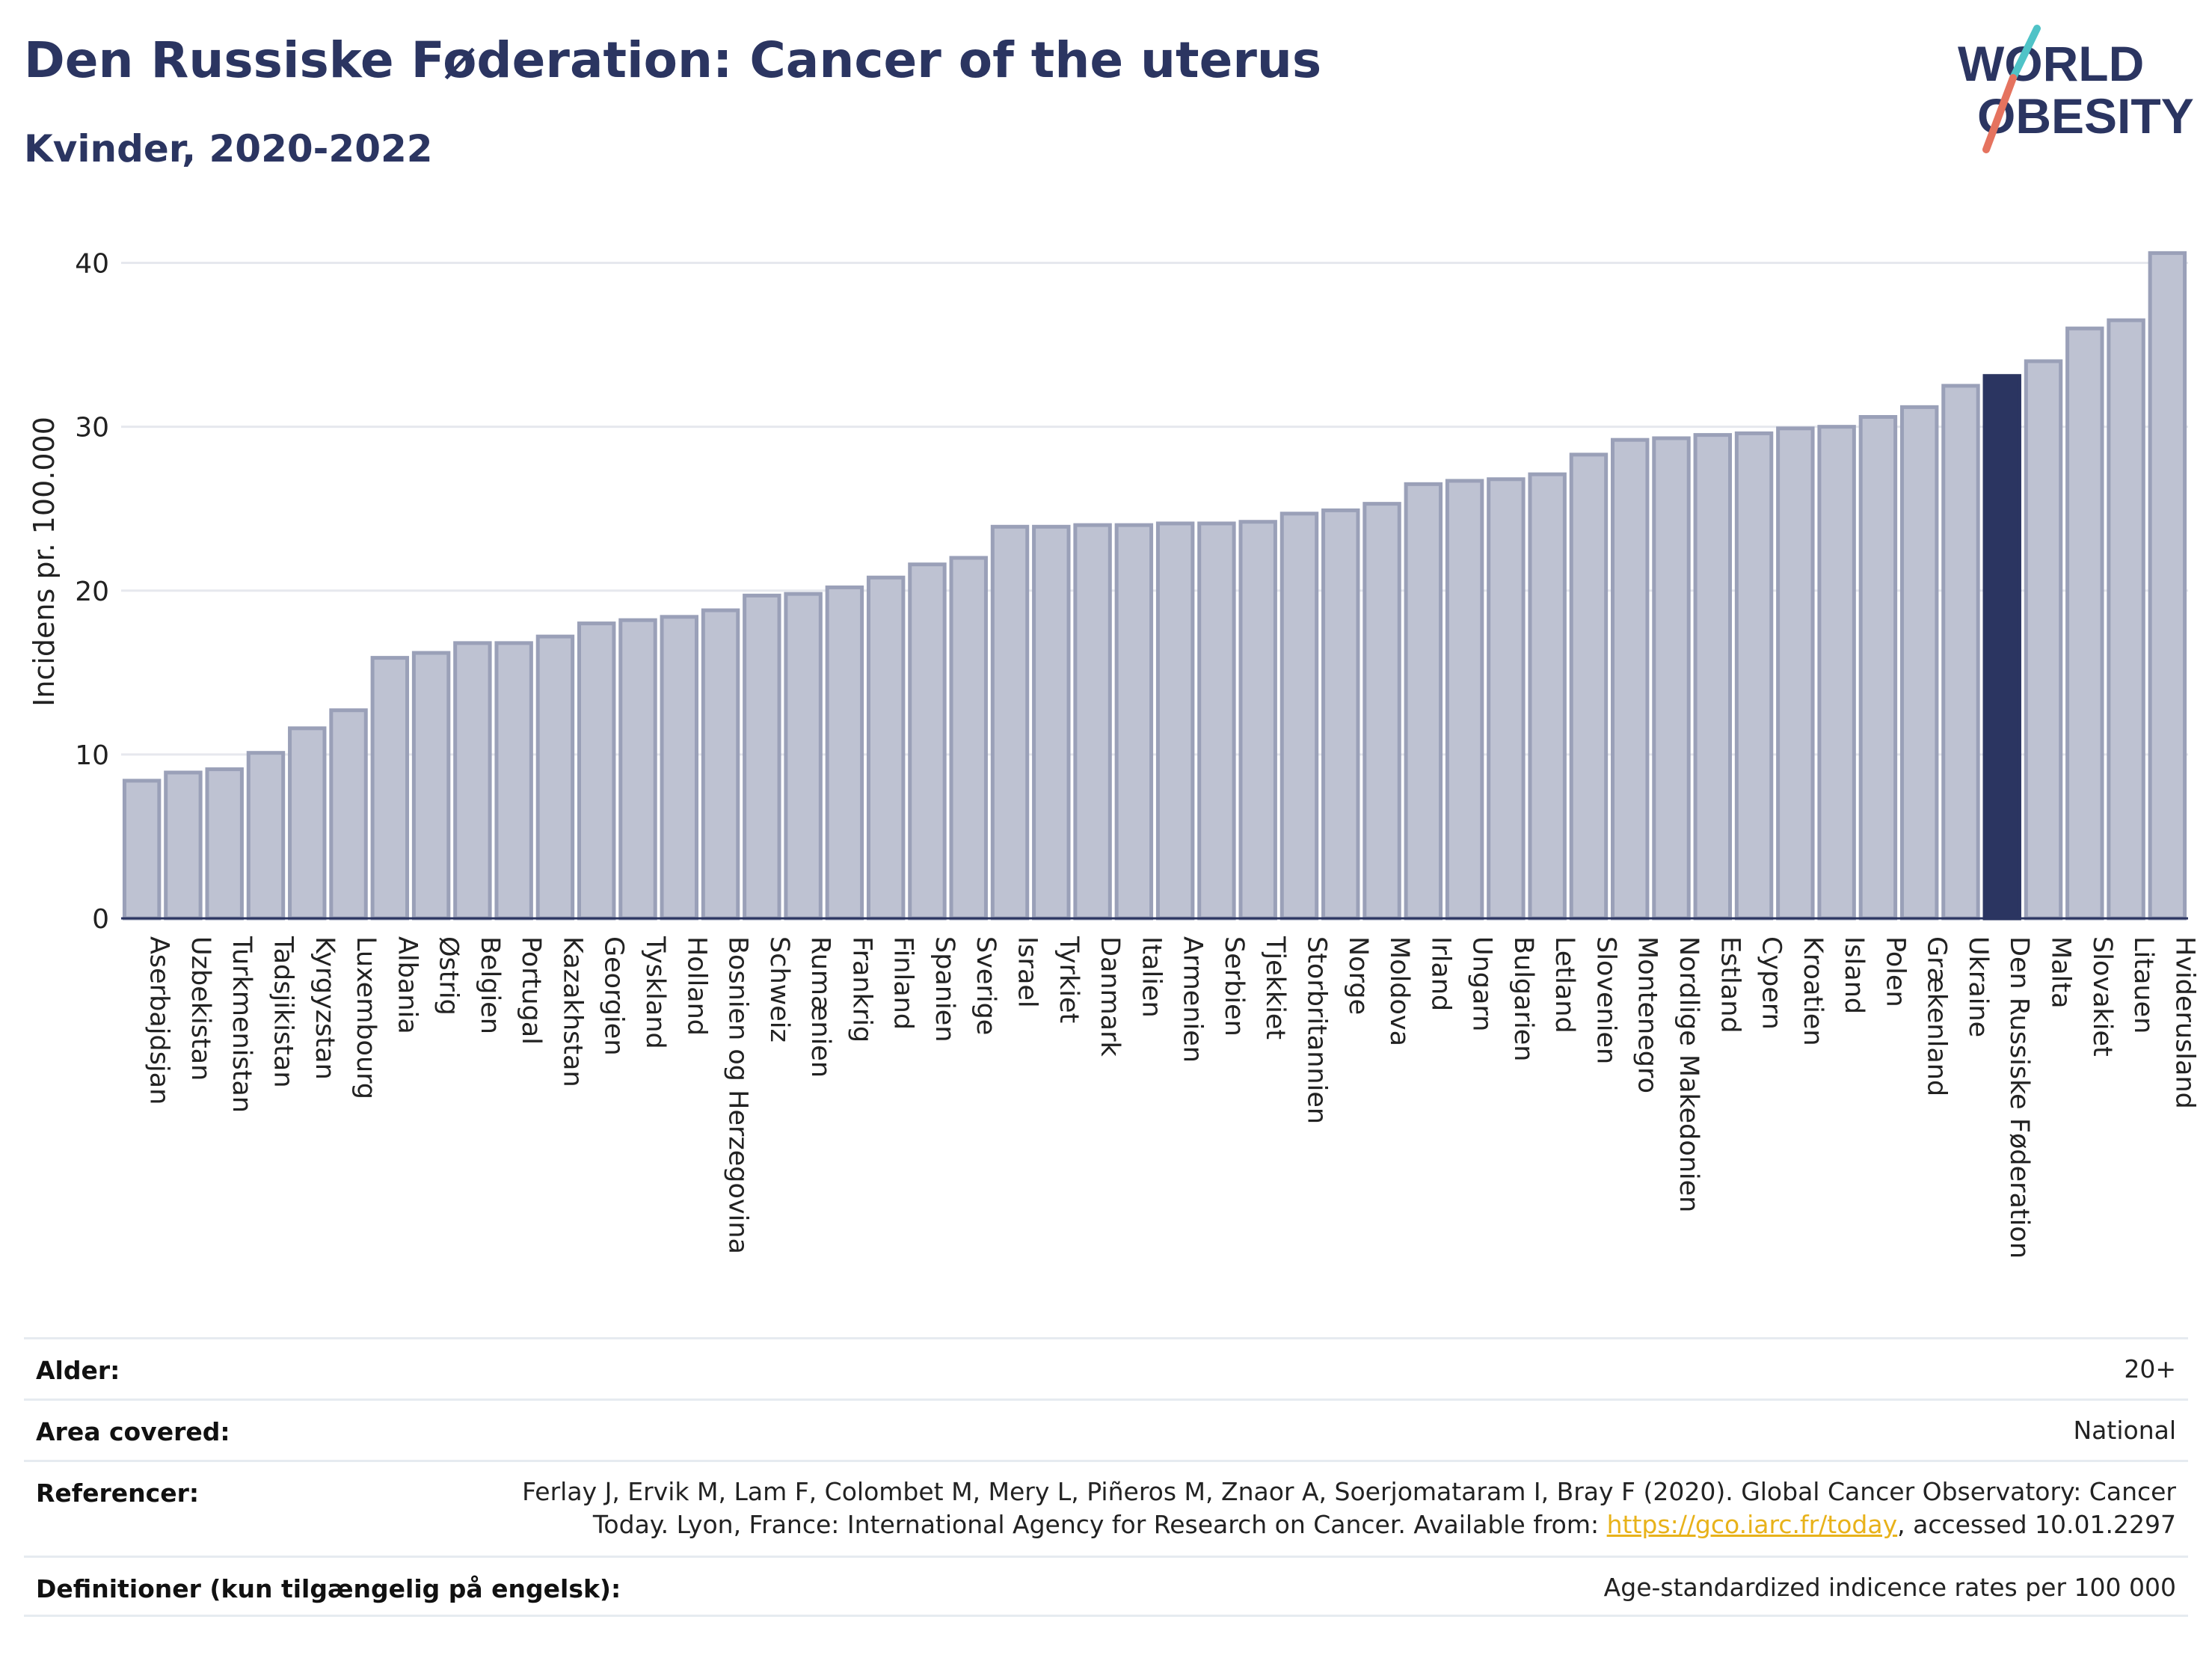 The image size is (2212, 1655). Describe the element at coordinates (2001, 647) in the screenshot. I see `bar-highlight` at that location.